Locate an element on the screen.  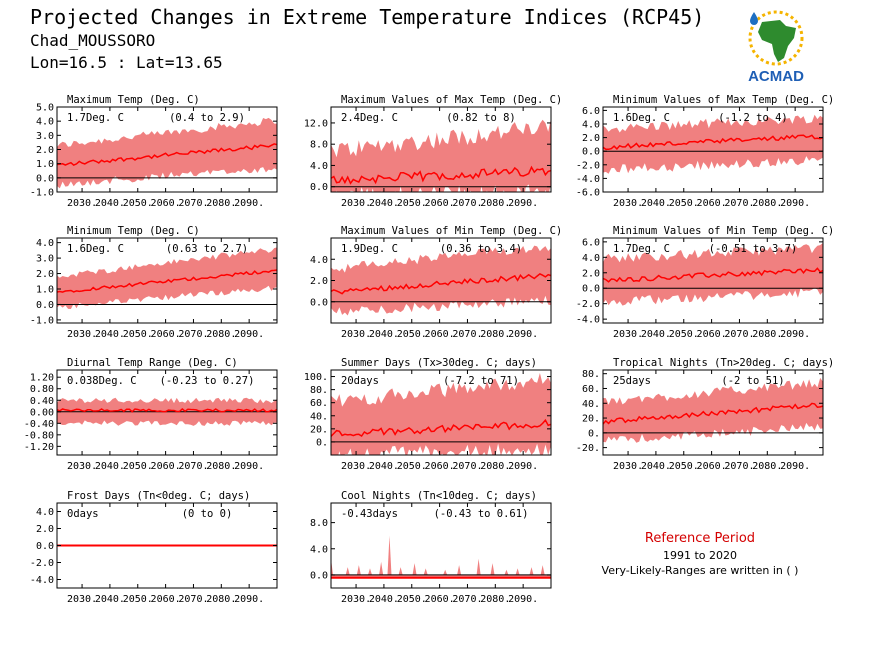
y-tick-label: -1.0 is located at coordinates (42, 193).